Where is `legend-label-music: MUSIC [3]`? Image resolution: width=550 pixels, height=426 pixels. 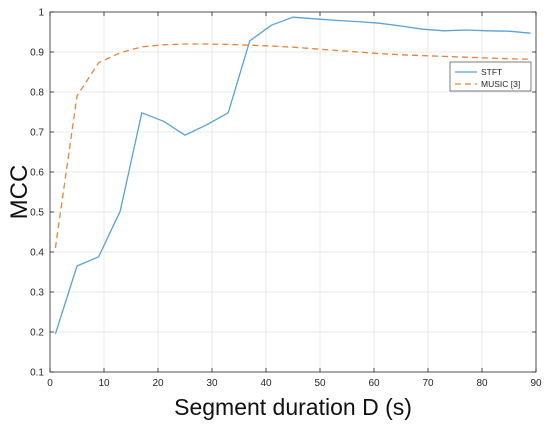
legend-label-music: MUSIC [3] is located at coordinates (500, 84).